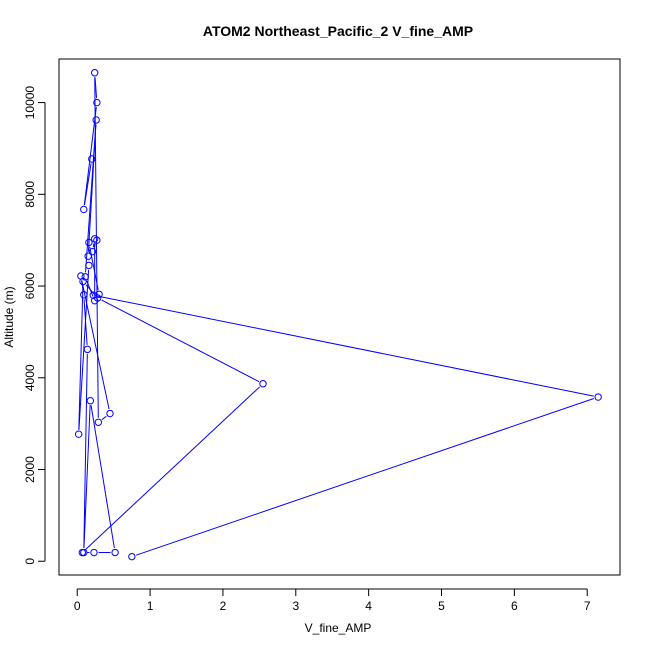 The image size is (650, 650). I want to click on y-axis-label: Altitude (m), so click(9, 316).